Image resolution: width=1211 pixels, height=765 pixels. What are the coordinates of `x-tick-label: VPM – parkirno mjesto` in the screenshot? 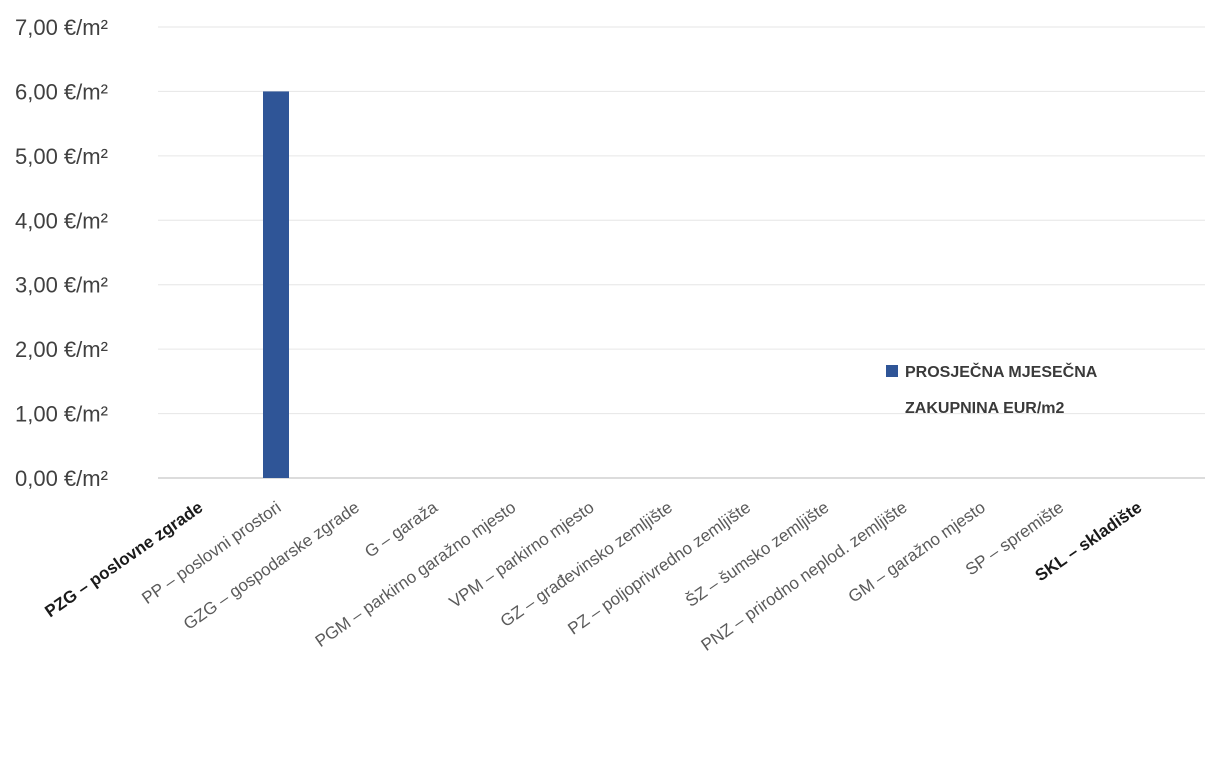 It's located at (522, 555).